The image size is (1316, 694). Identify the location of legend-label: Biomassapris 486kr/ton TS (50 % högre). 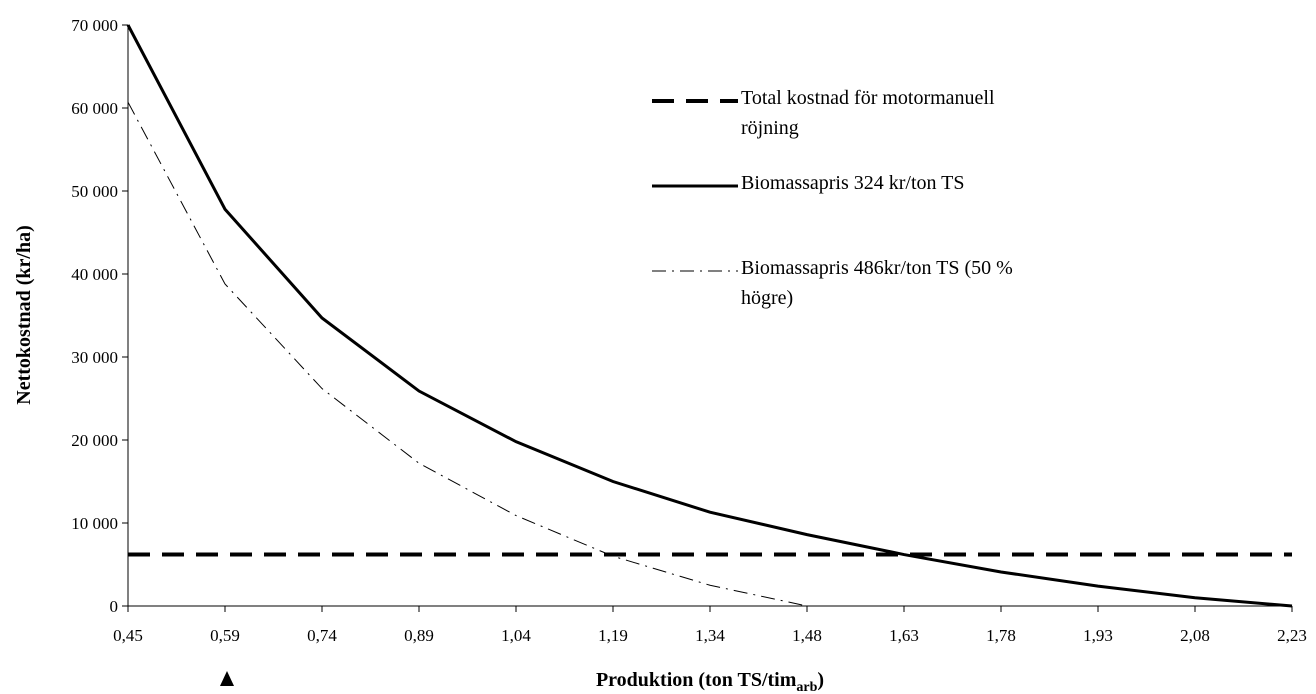
(877, 283).